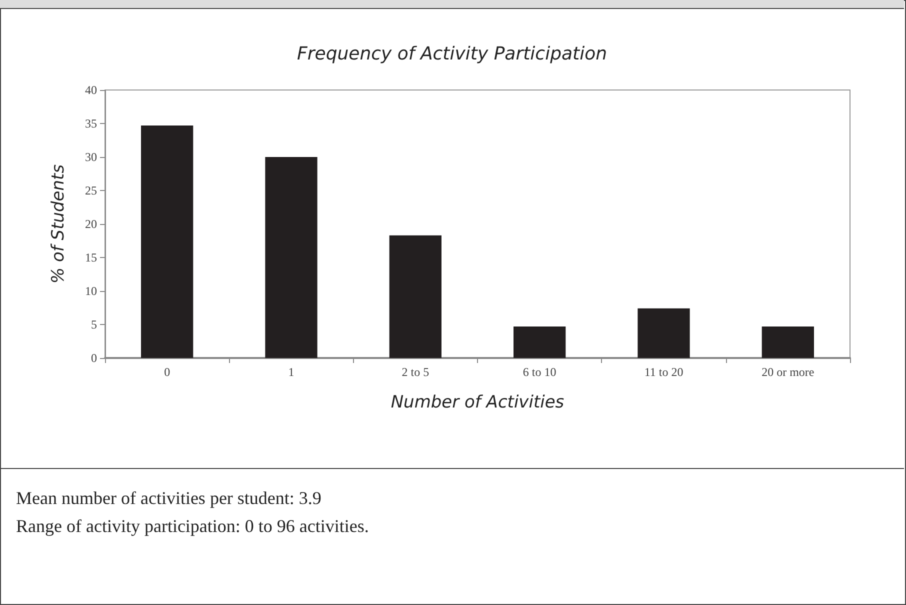 This screenshot has width=906, height=605. What do you see at coordinates (167, 372) in the screenshot?
I see `x-tick-label: 0` at bounding box center [167, 372].